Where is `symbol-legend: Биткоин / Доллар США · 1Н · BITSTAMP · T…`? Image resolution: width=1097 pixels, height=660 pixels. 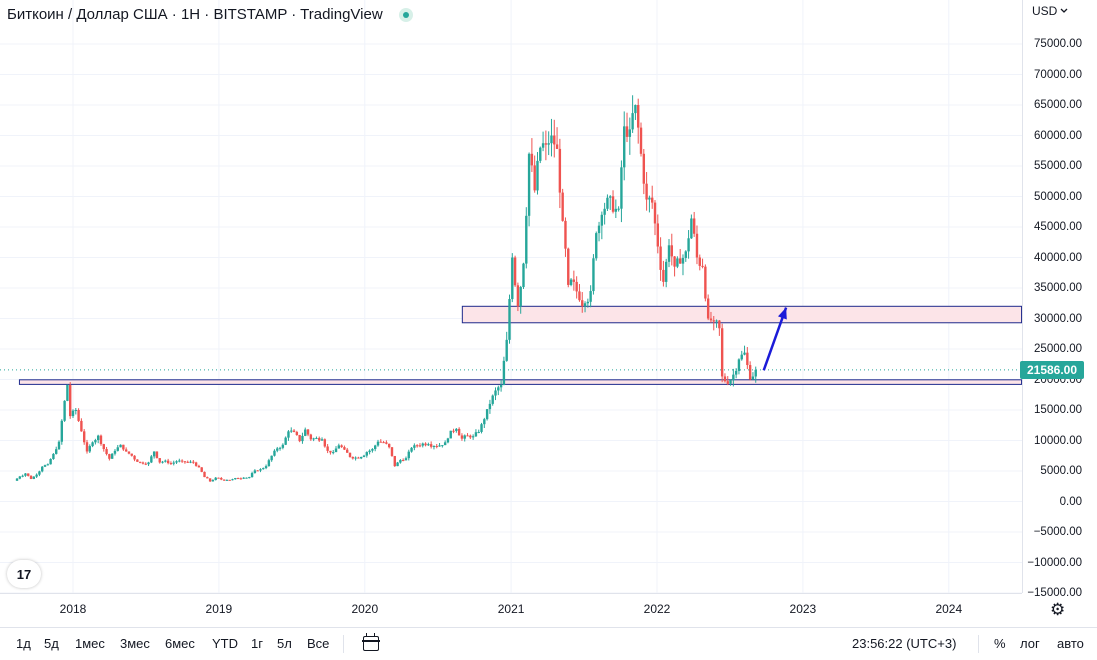 symbol-legend: Биткоин / Доллар США · 1Н · BITSTAMP · T… is located at coordinates (210, 14).